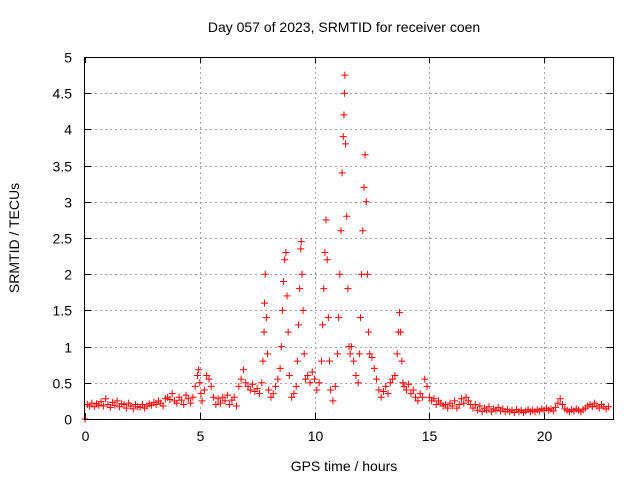 The image size is (640, 480). What do you see at coordinates (68, 130) in the screenshot?
I see `y-tick-label: 4` at bounding box center [68, 130].